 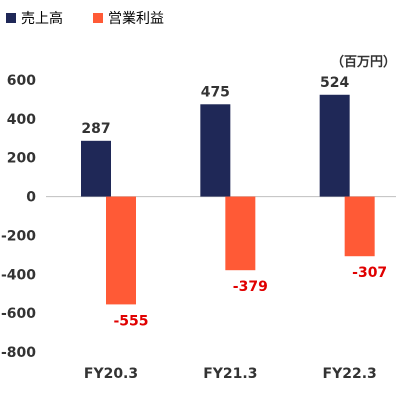 I want to click on legend-label-1: 営業利益, so click(x=136, y=19).